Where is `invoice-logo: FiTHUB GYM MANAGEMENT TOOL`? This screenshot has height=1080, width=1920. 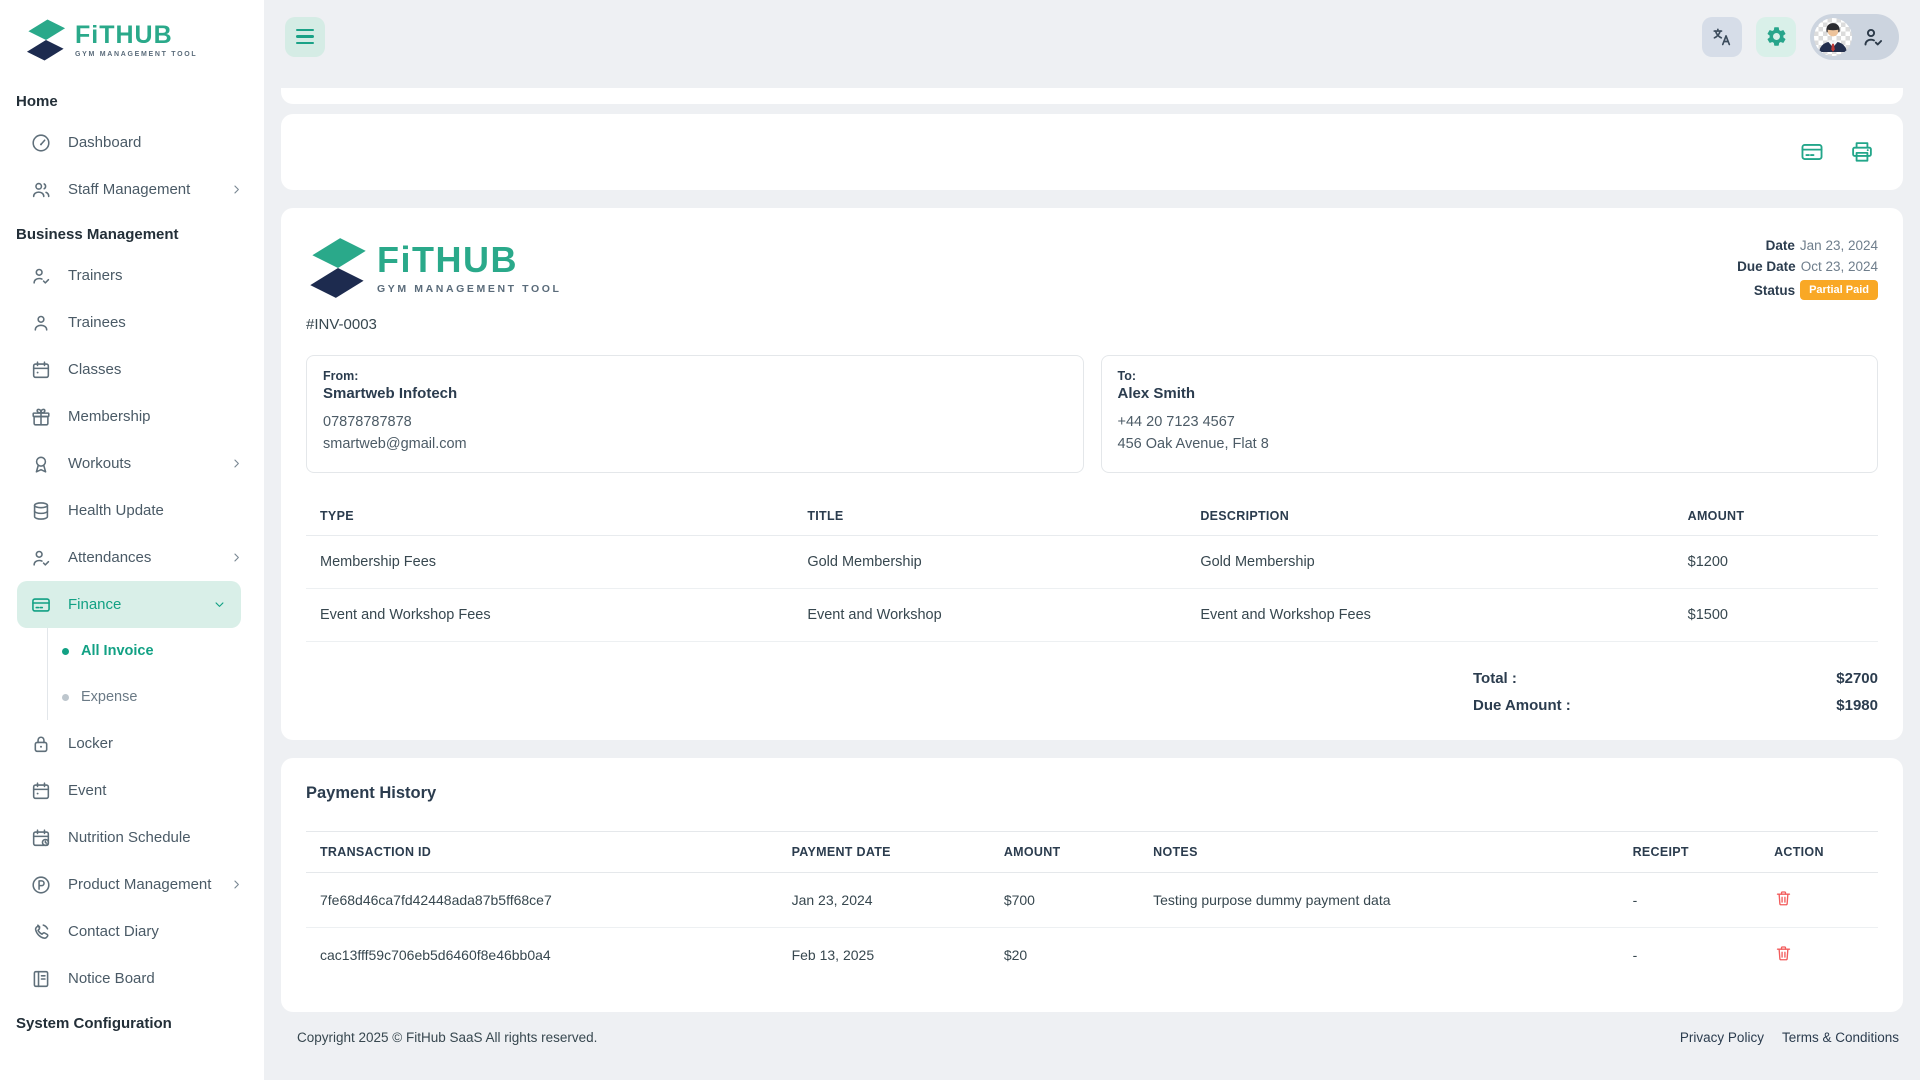 invoice-logo: FiTHUB GYM MANAGEMENT TOOL is located at coordinates (434, 268).